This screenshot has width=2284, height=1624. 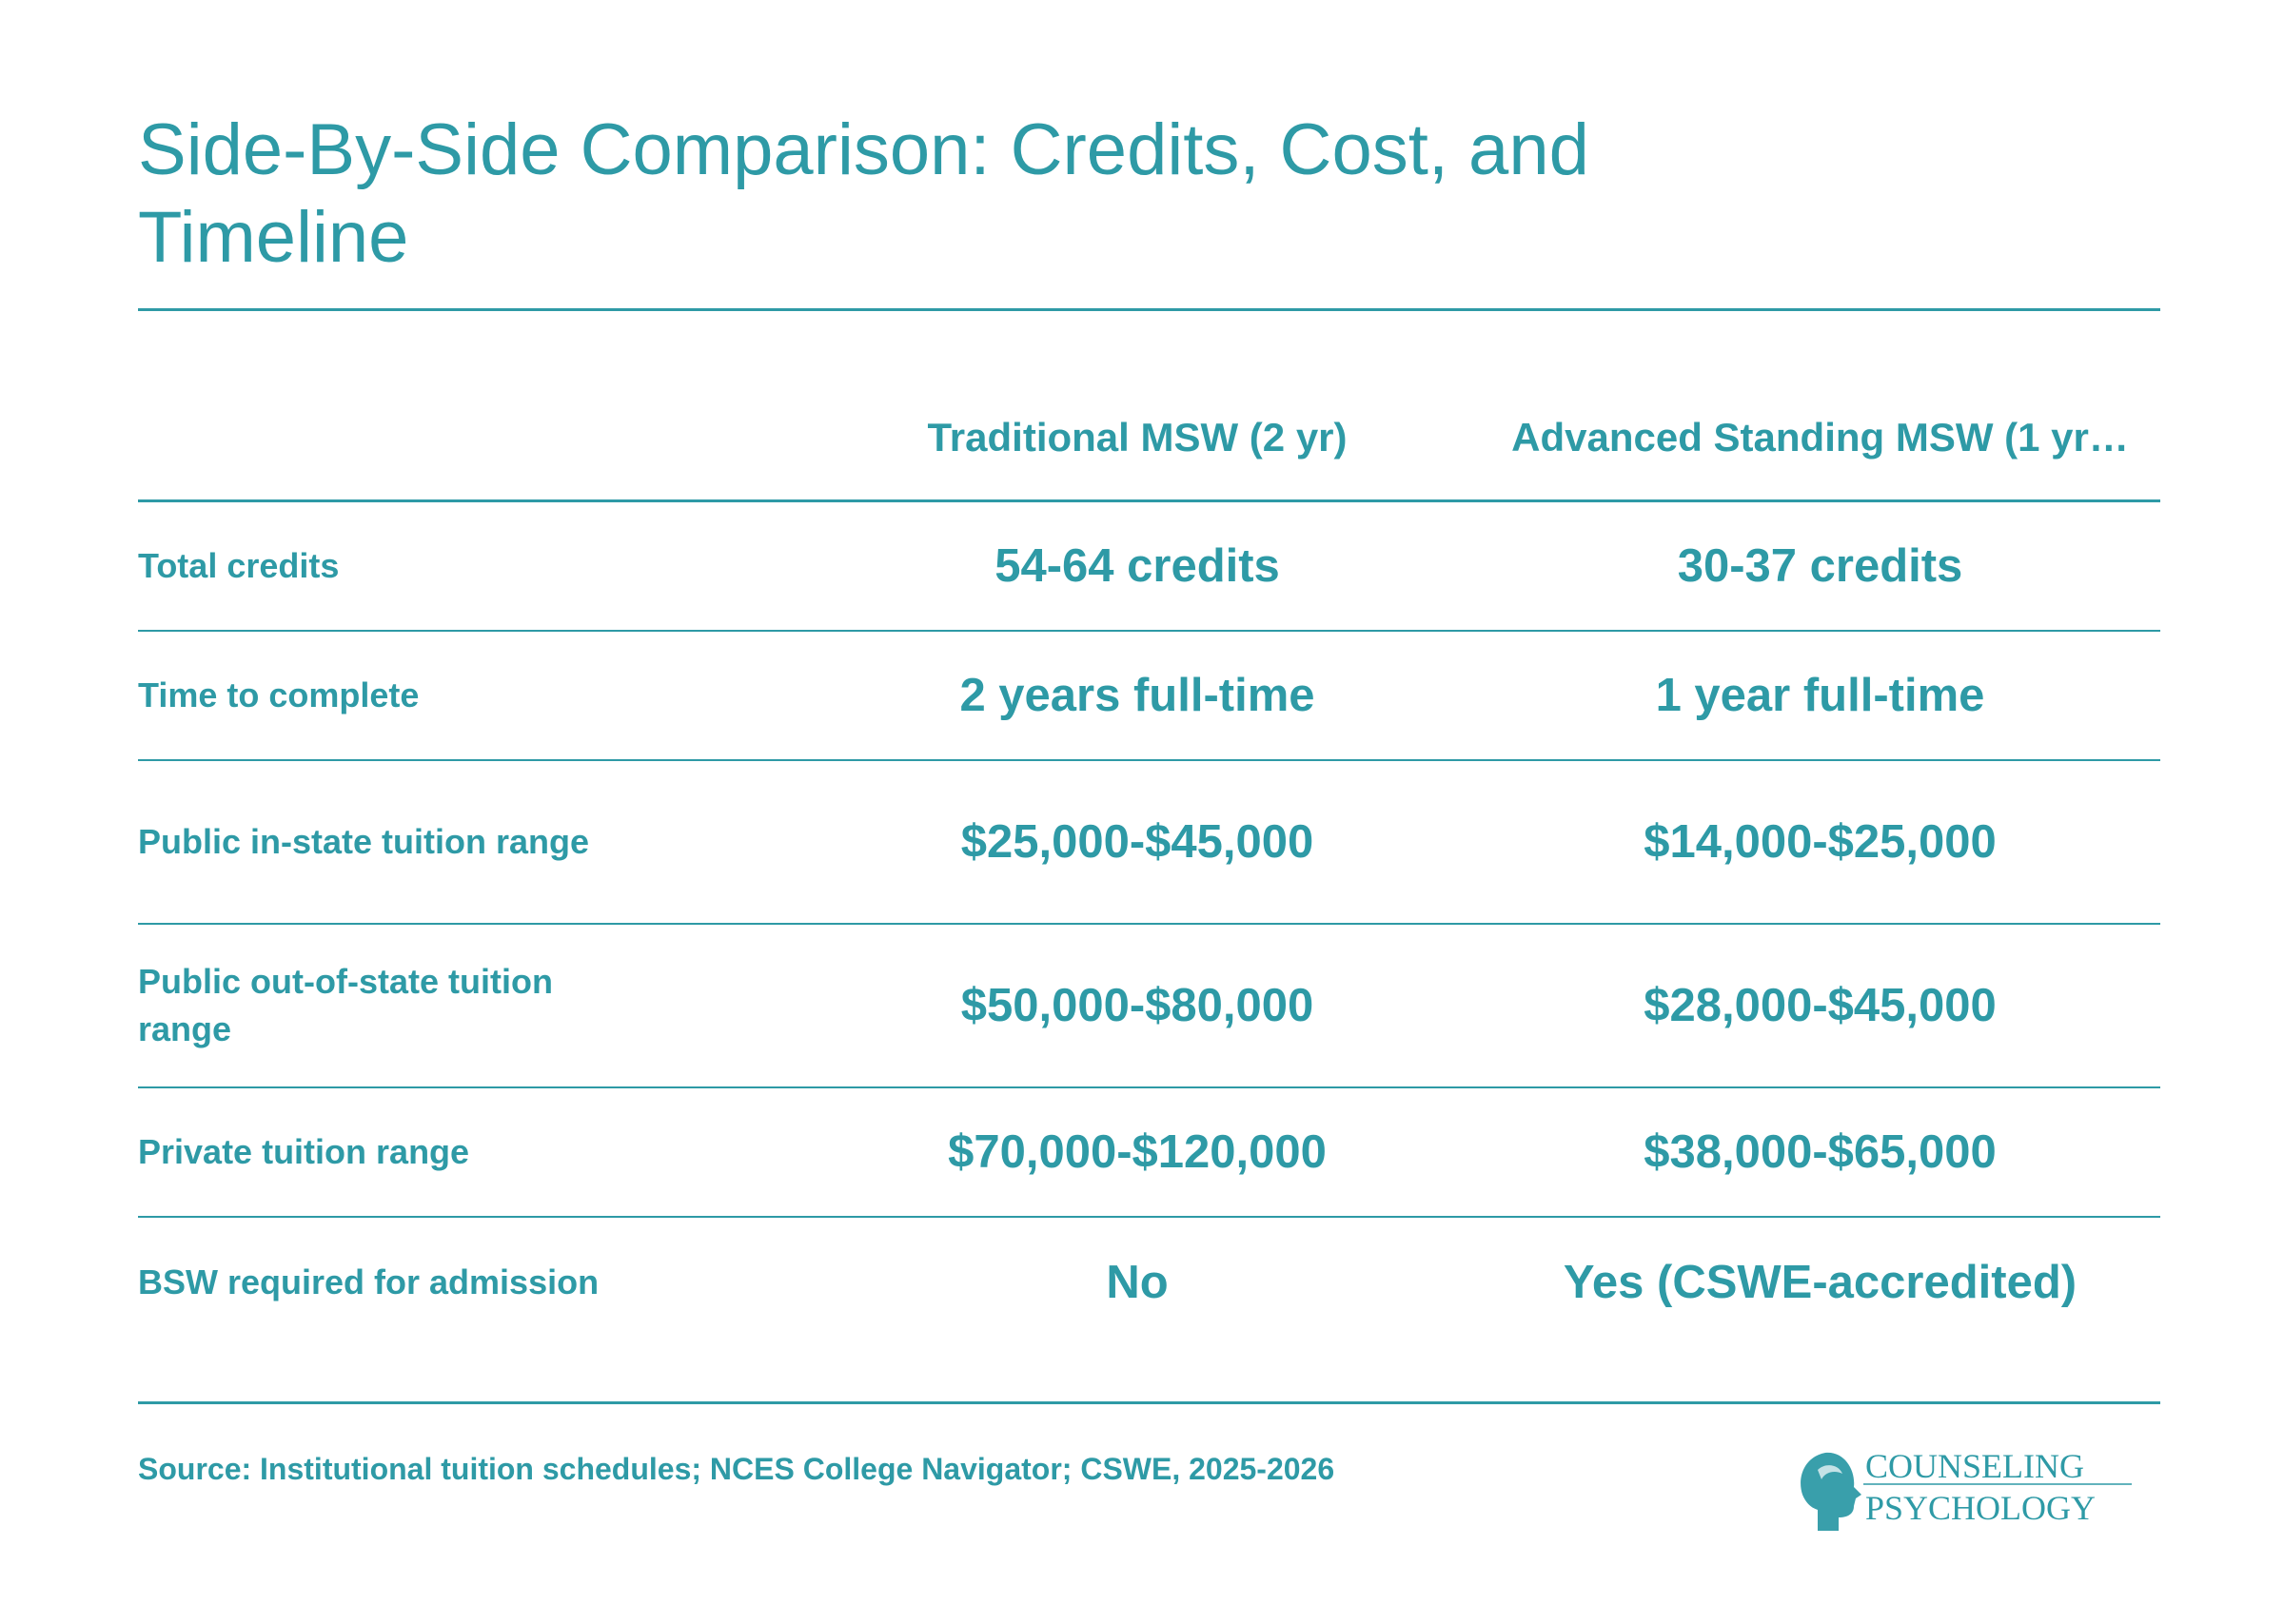 What do you see at coordinates (466, 842) in the screenshot?
I see `row-label: Public in-state tuition range` at bounding box center [466, 842].